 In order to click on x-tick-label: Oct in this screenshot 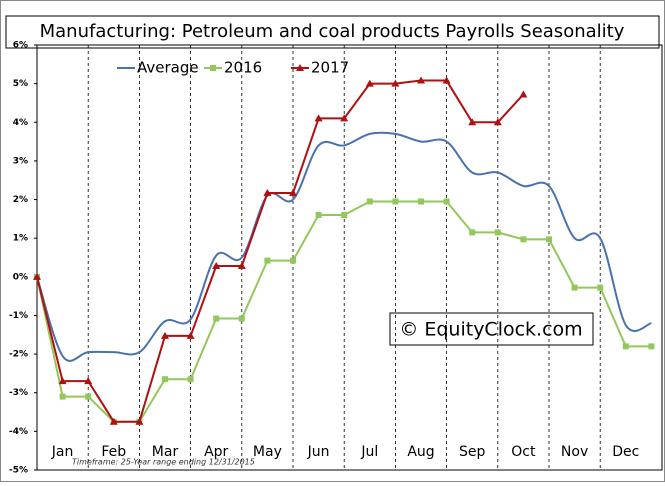, I will do `click(523, 452)`.